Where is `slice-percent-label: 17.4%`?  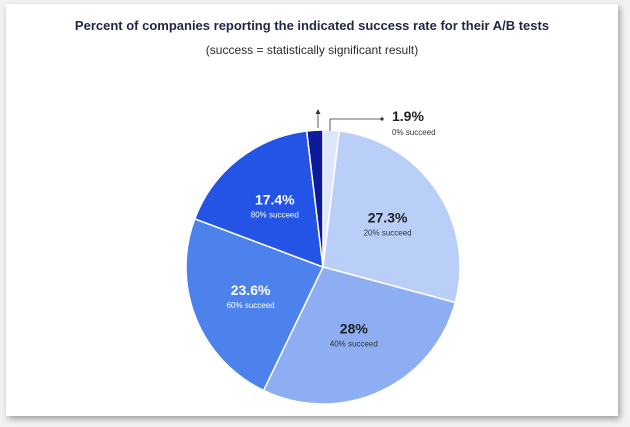 slice-percent-label: 17.4% is located at coordinates (275, 200).